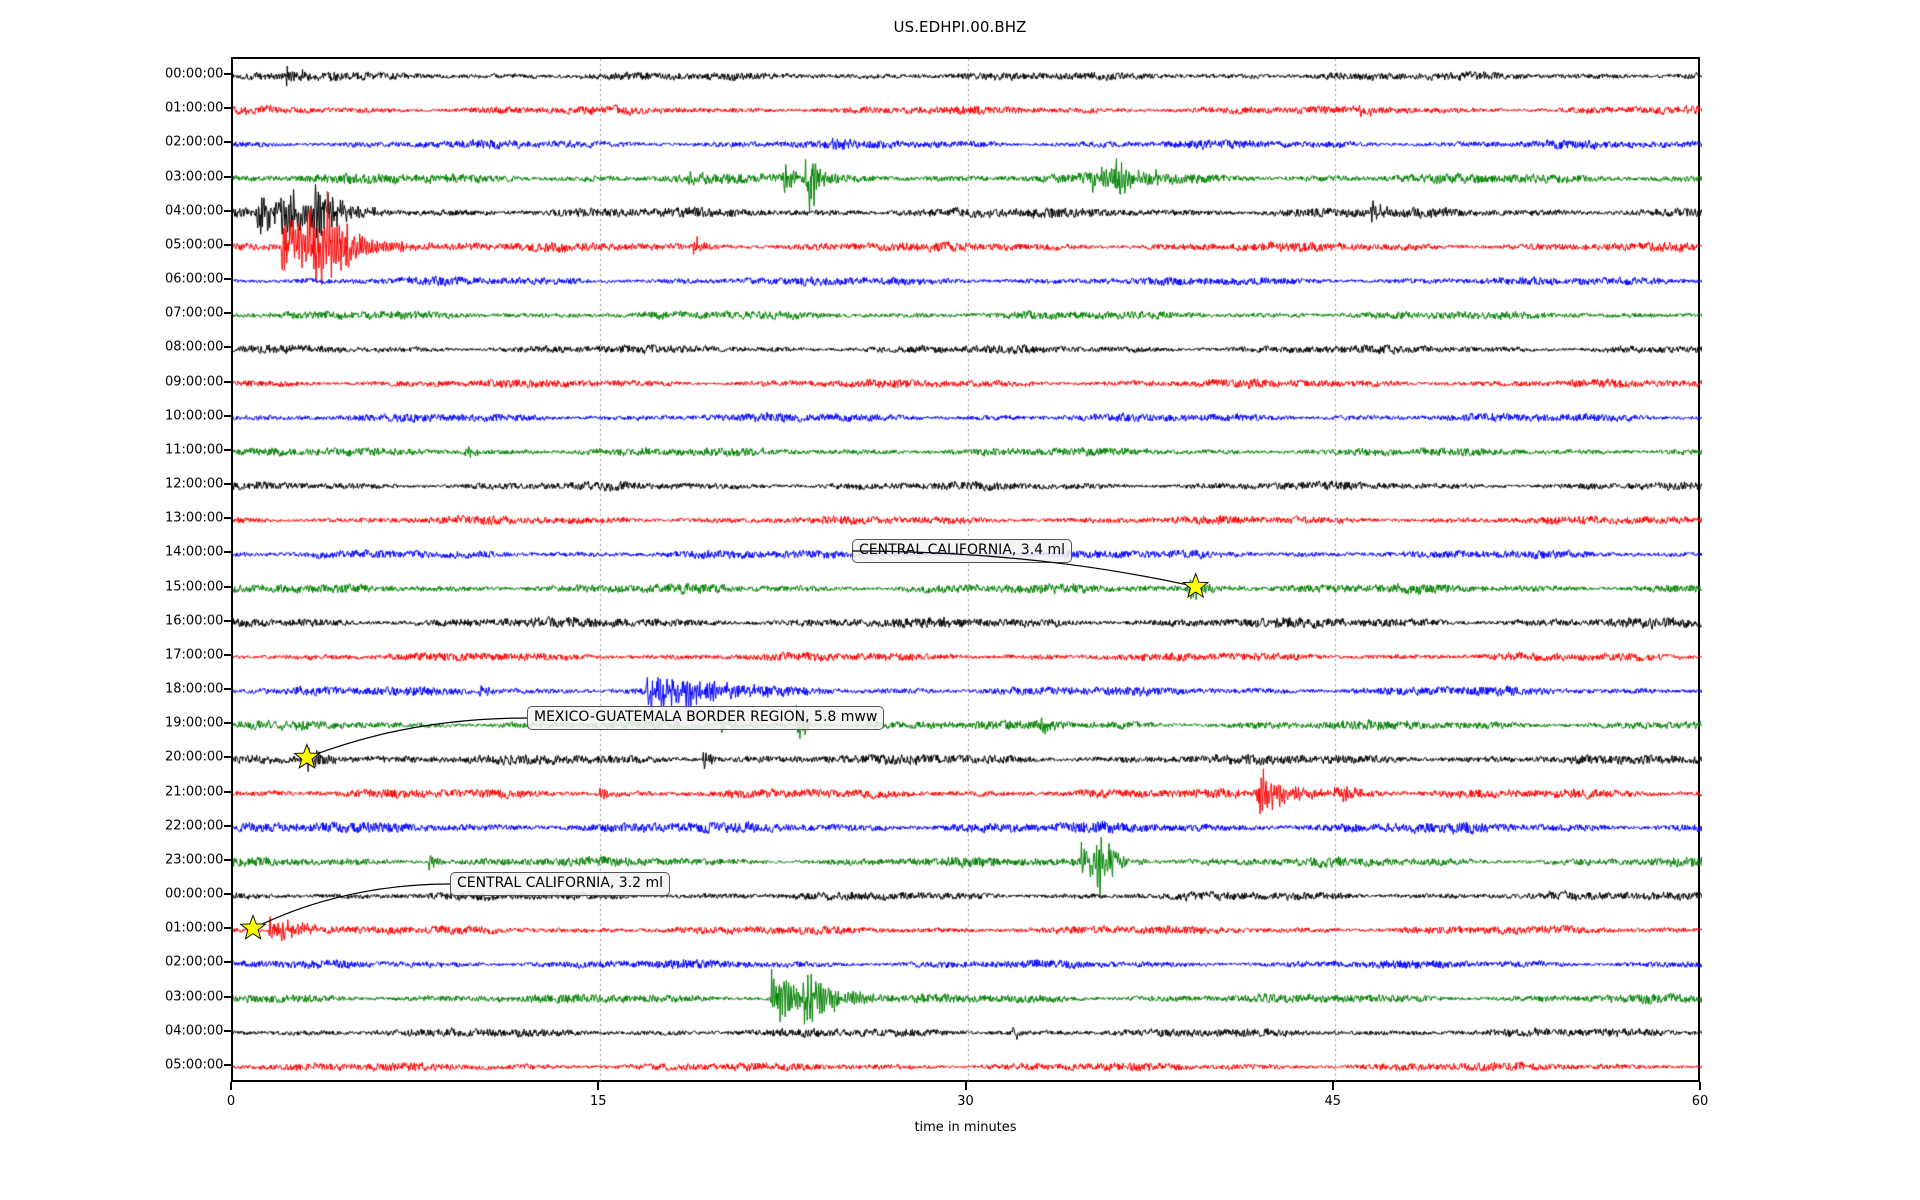  What do you see at coordinates (194, 450) in the screenshot?
I see `y-tick-label-11: 11:00:00` at bounding box center [194, 450].